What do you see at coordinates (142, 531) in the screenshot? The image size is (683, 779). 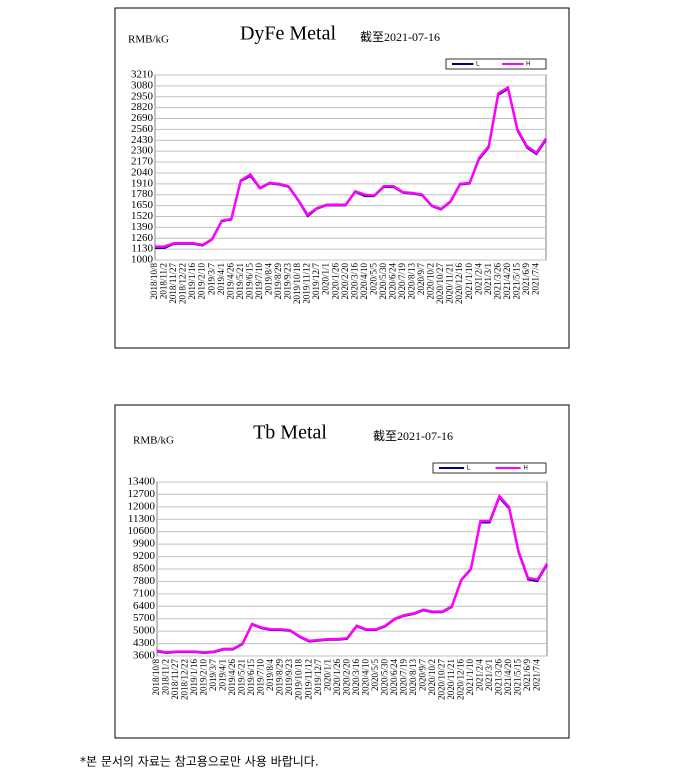 I see `y-tick-label: 10600` at bounding box center [142, 531].